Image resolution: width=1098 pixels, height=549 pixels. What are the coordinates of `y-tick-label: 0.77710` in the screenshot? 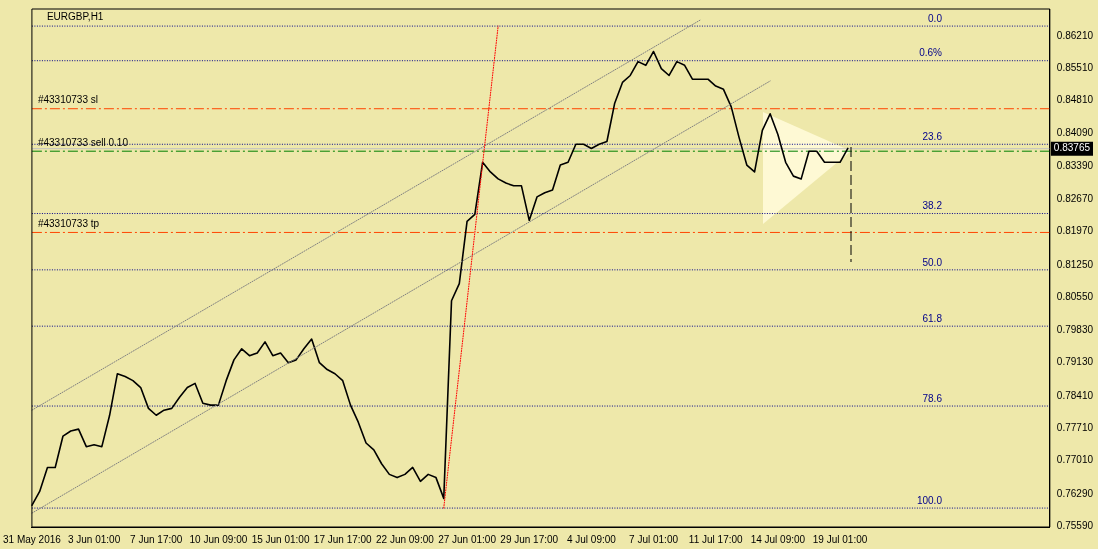 It's located at (1075, 427).